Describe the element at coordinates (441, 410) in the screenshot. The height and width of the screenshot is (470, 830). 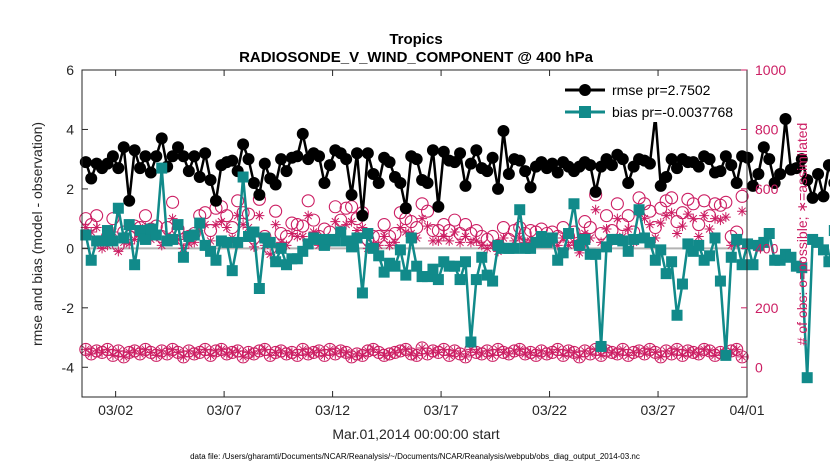
I see `x-tick-label: 03/17` at that location.